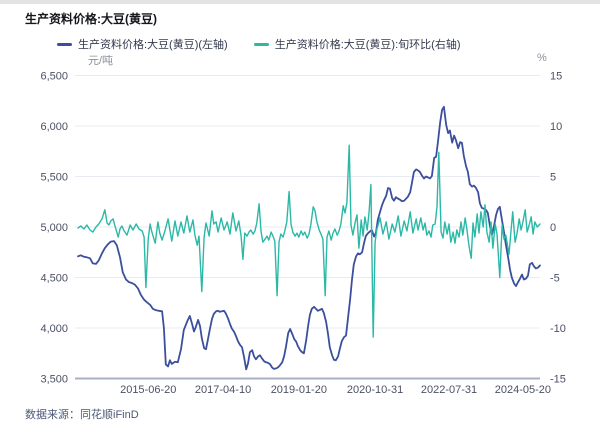  I want to click on x-axis-label: 2017-04-10, so click(223, 390).